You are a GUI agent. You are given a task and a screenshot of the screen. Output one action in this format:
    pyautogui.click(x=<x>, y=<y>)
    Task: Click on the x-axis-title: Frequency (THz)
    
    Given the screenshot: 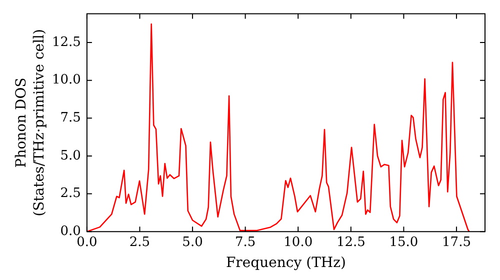 What is the action you would take?
    pyautogui.click(x=286, y=263)
    